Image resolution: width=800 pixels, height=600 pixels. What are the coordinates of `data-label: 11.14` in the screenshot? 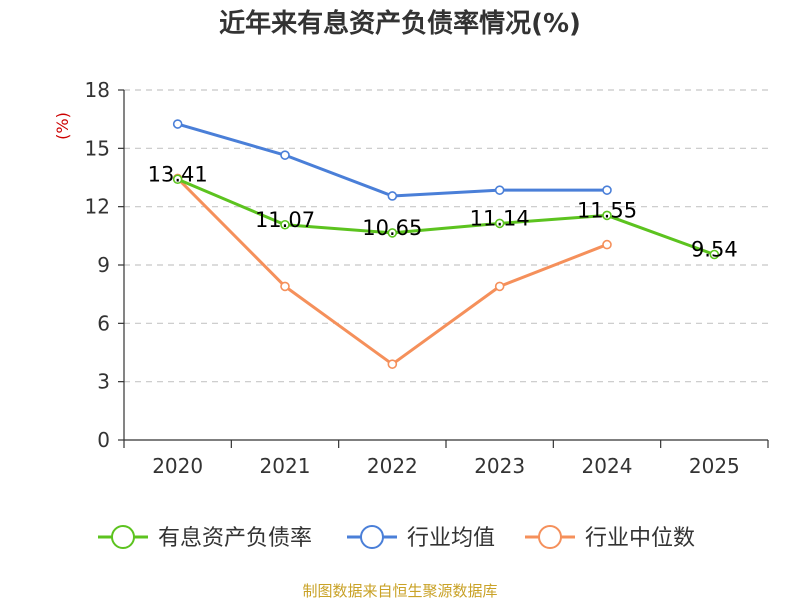 It's located at (500, 218).